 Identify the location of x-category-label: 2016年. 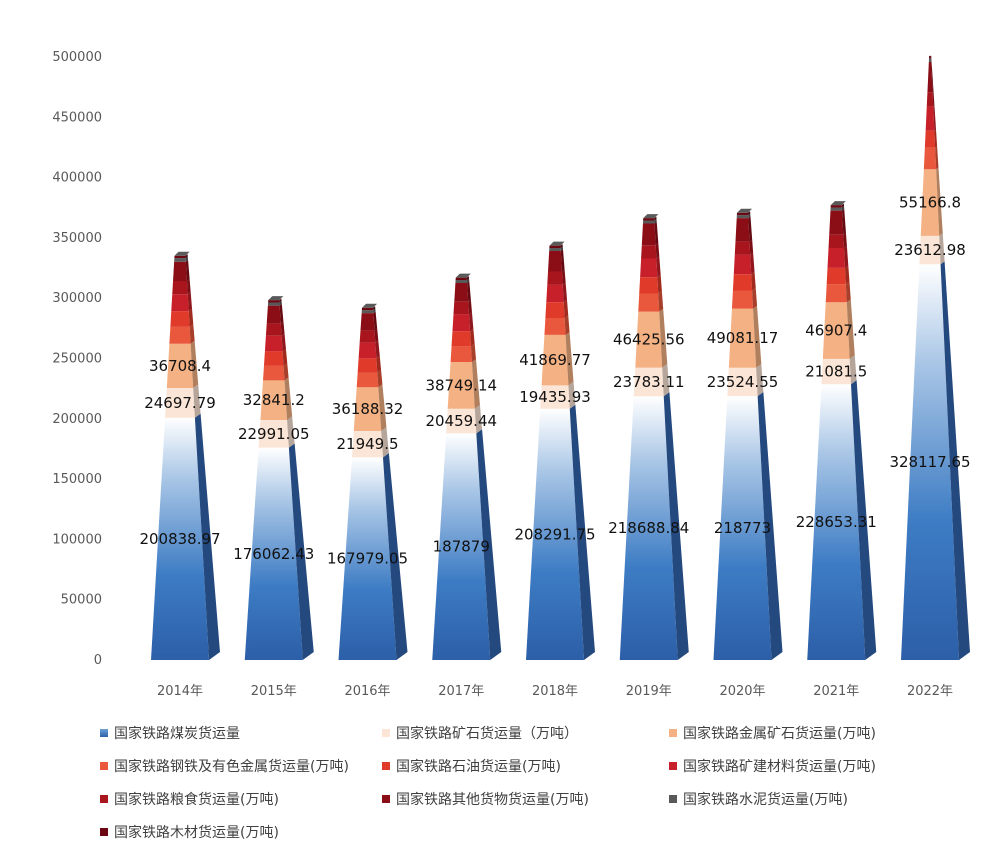
(367, 691).